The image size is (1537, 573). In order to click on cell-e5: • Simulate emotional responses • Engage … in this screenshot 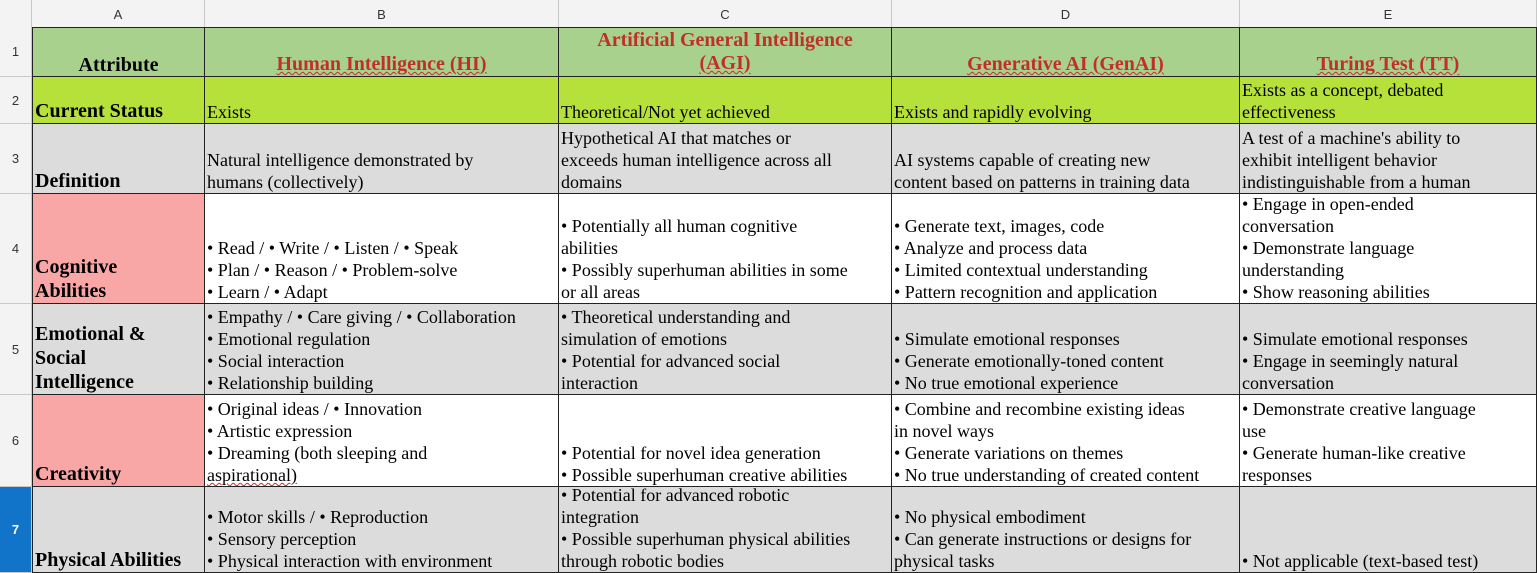, I will do `click(1388, 349)`.